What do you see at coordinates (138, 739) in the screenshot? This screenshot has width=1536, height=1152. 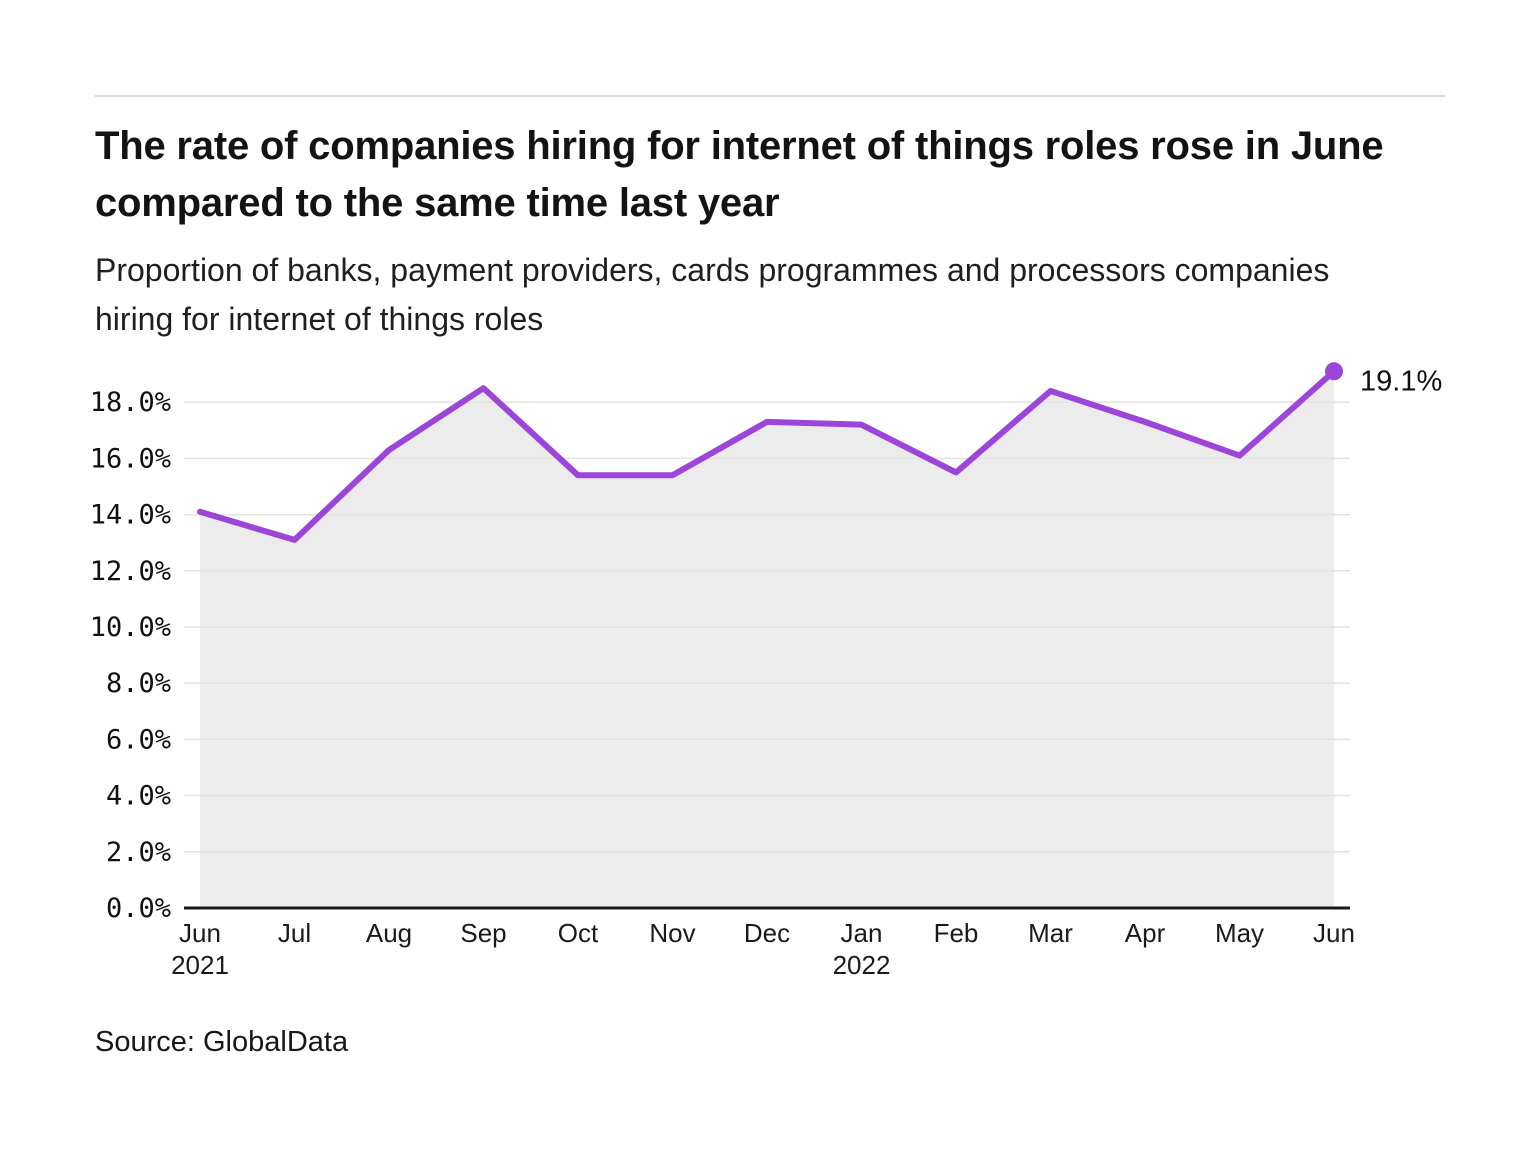 I see `y-tick-label: 6.0%` at bounding box center [138, 739].